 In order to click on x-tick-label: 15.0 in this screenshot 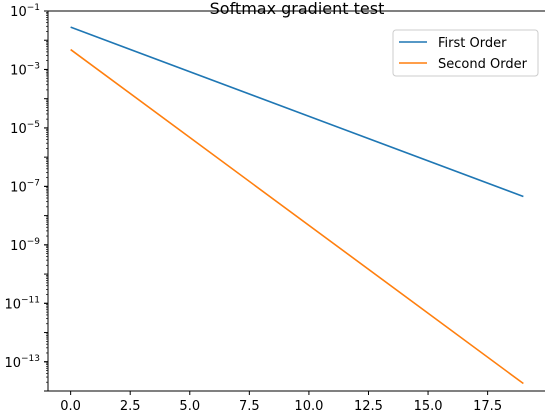, I will do `click(428, 406)`.